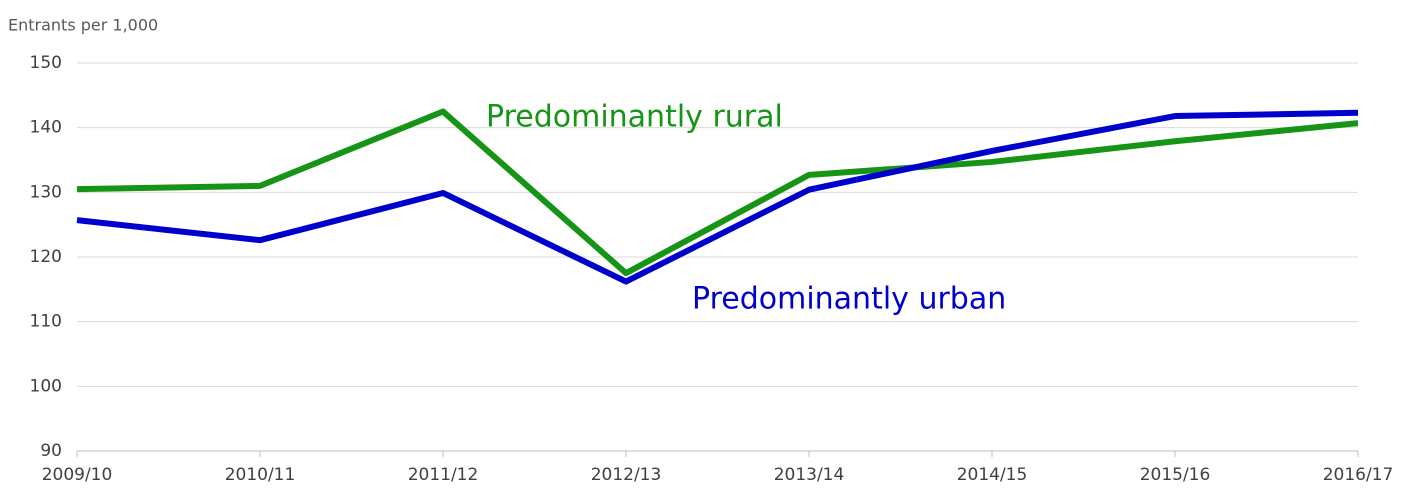 Image resolution: width=1408 pixels, height=493 pixels. I want to click on x-tick-label: 2012/13, so click(626, 475).